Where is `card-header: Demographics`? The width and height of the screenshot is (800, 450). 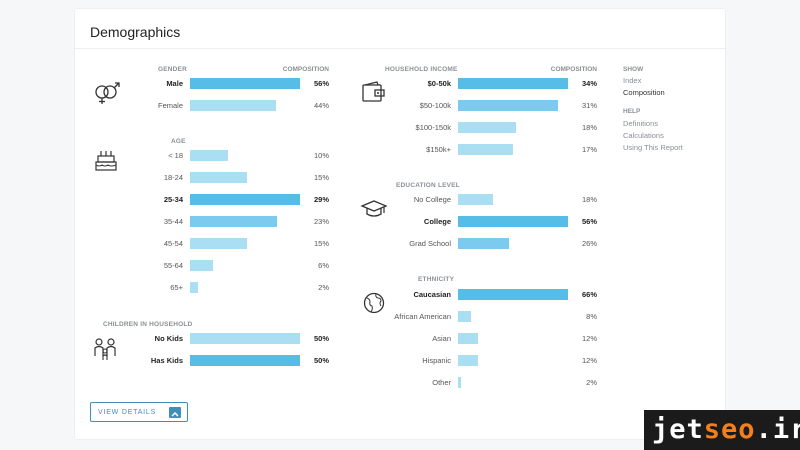
card-header: Demographics is located at coordinates (400, 29).